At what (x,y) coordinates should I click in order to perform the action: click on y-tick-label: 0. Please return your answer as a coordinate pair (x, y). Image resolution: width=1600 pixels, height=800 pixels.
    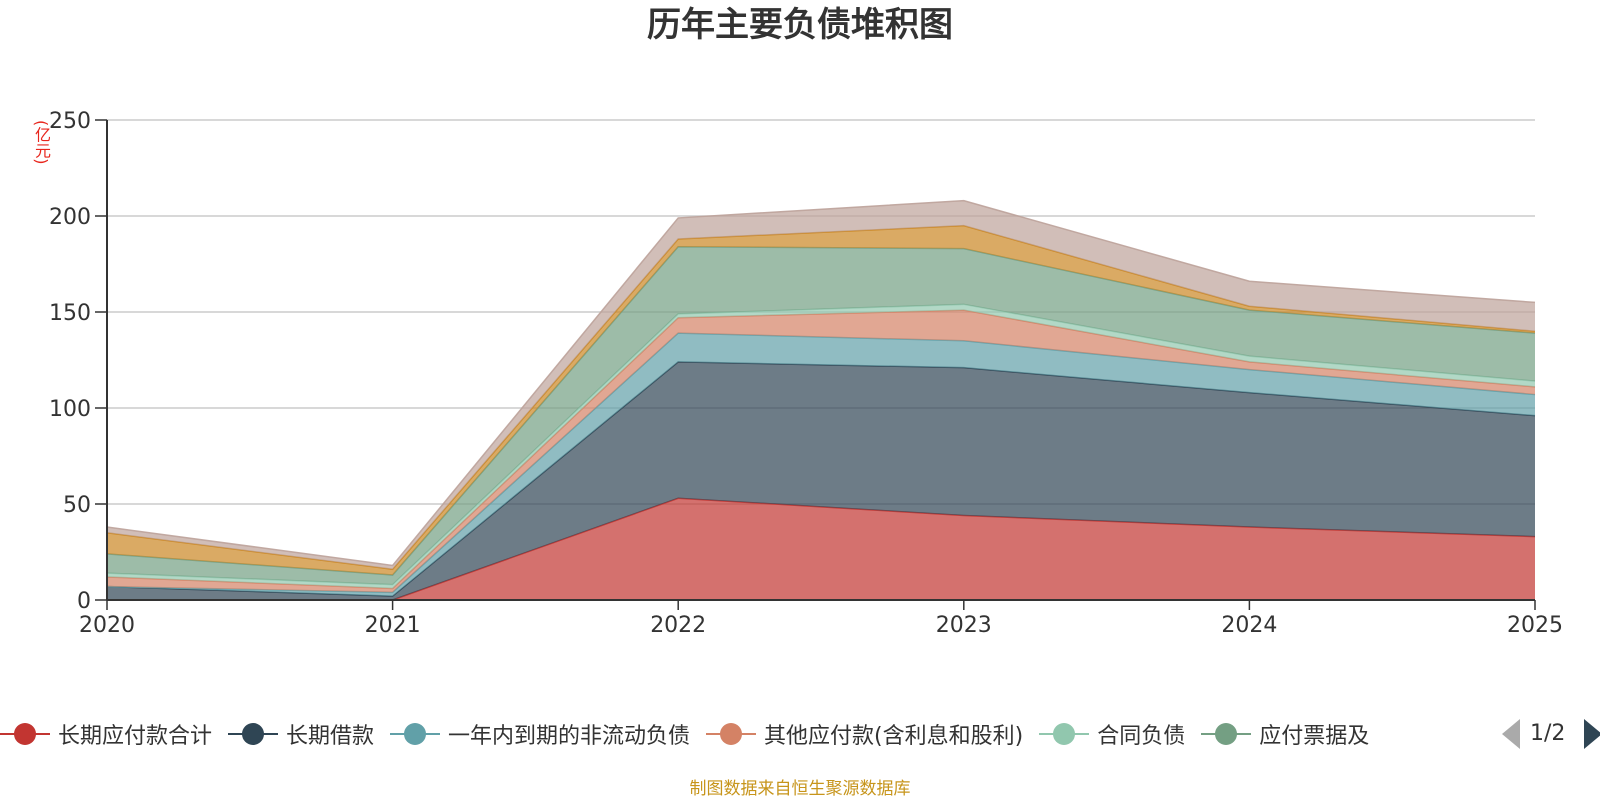
    Looking at the image, I should click on (84, 601).